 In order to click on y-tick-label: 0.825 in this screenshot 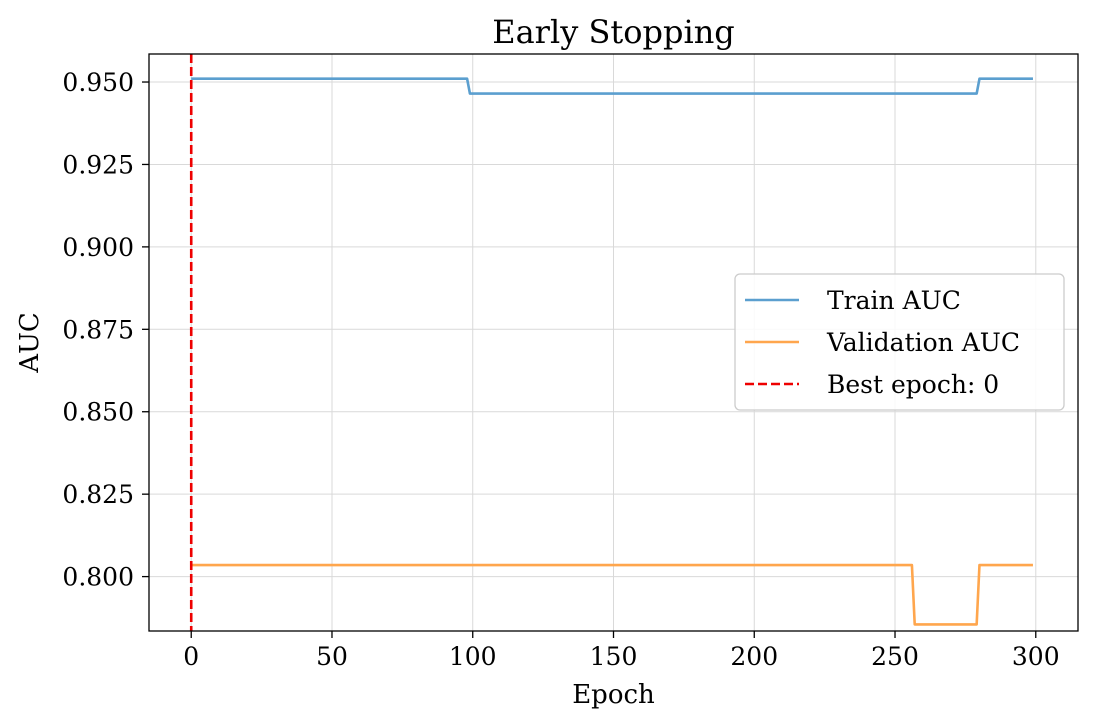, I will do `click(98, 494)`.